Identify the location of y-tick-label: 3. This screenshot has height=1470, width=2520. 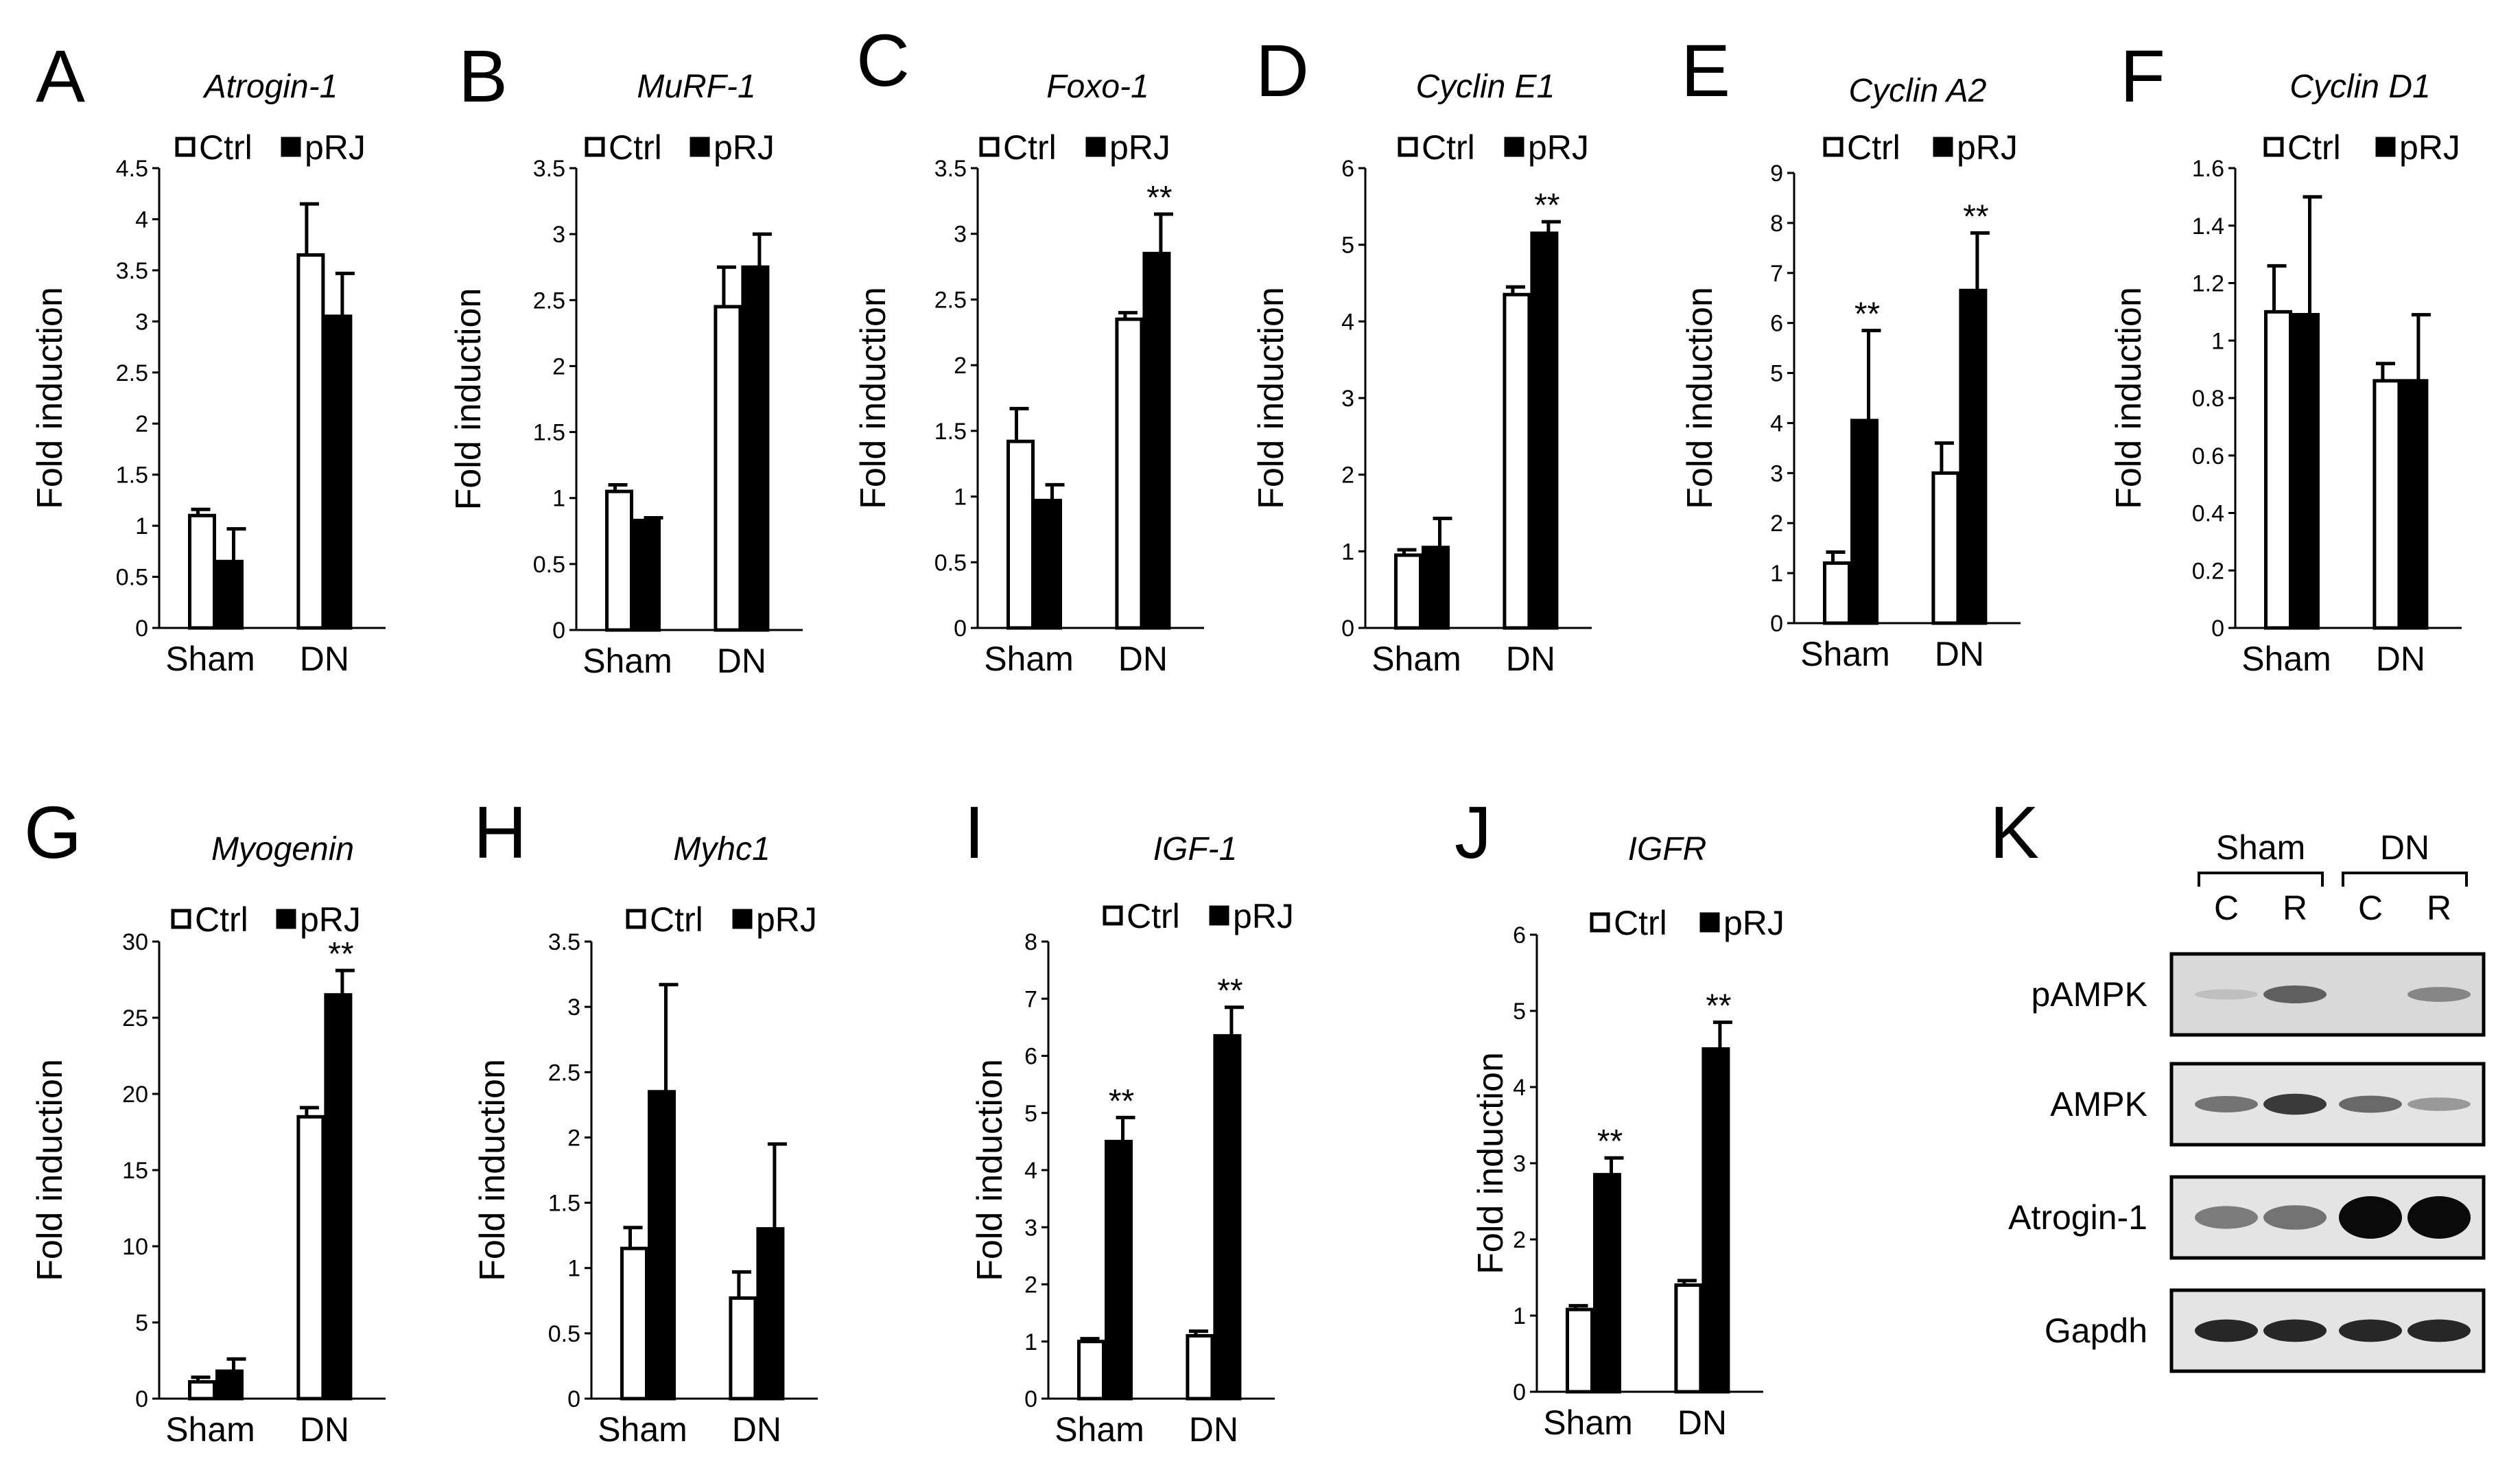
(1519, 1164).